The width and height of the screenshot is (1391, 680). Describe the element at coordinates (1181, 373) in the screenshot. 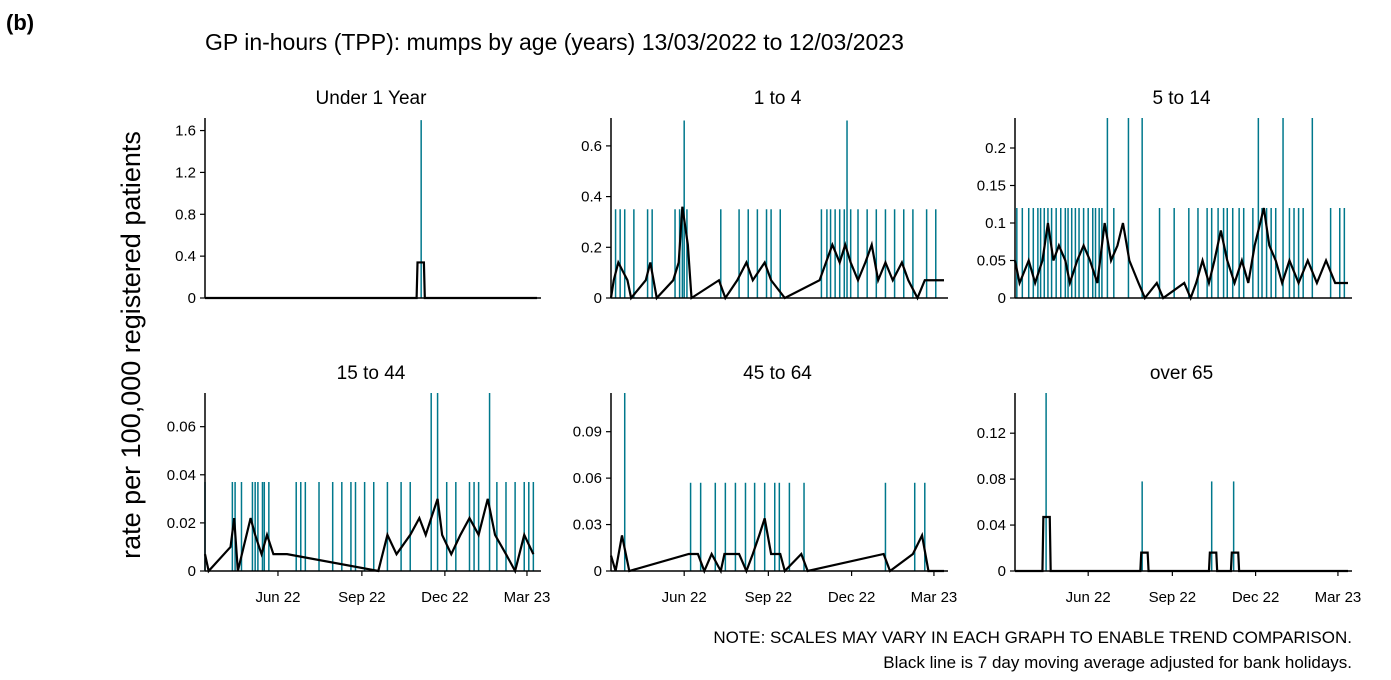

I see `panel-title: over 65` at that location.